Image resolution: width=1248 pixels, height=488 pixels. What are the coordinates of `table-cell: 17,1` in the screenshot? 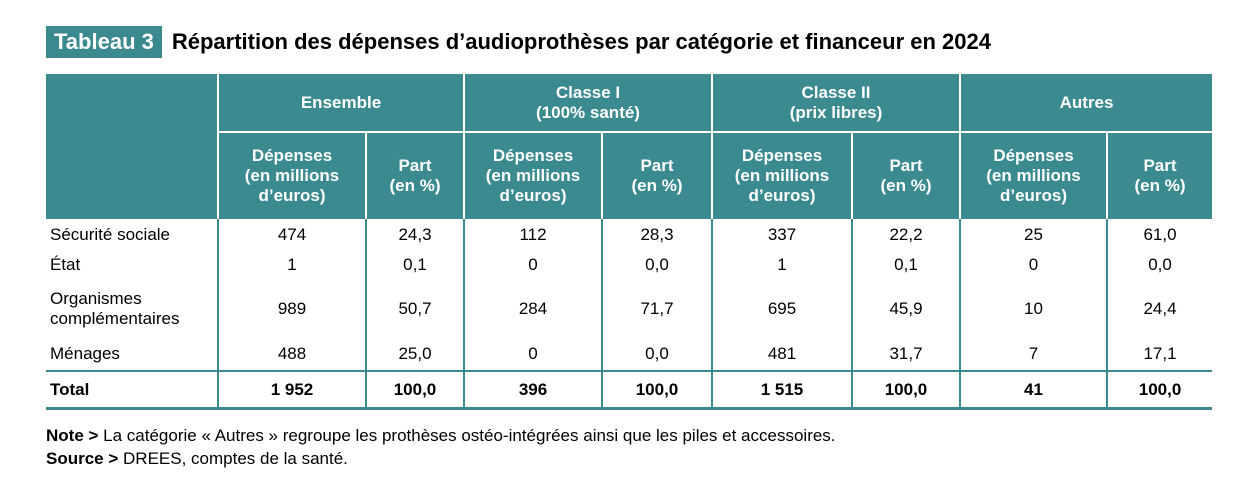 It's located at (1159, 354).